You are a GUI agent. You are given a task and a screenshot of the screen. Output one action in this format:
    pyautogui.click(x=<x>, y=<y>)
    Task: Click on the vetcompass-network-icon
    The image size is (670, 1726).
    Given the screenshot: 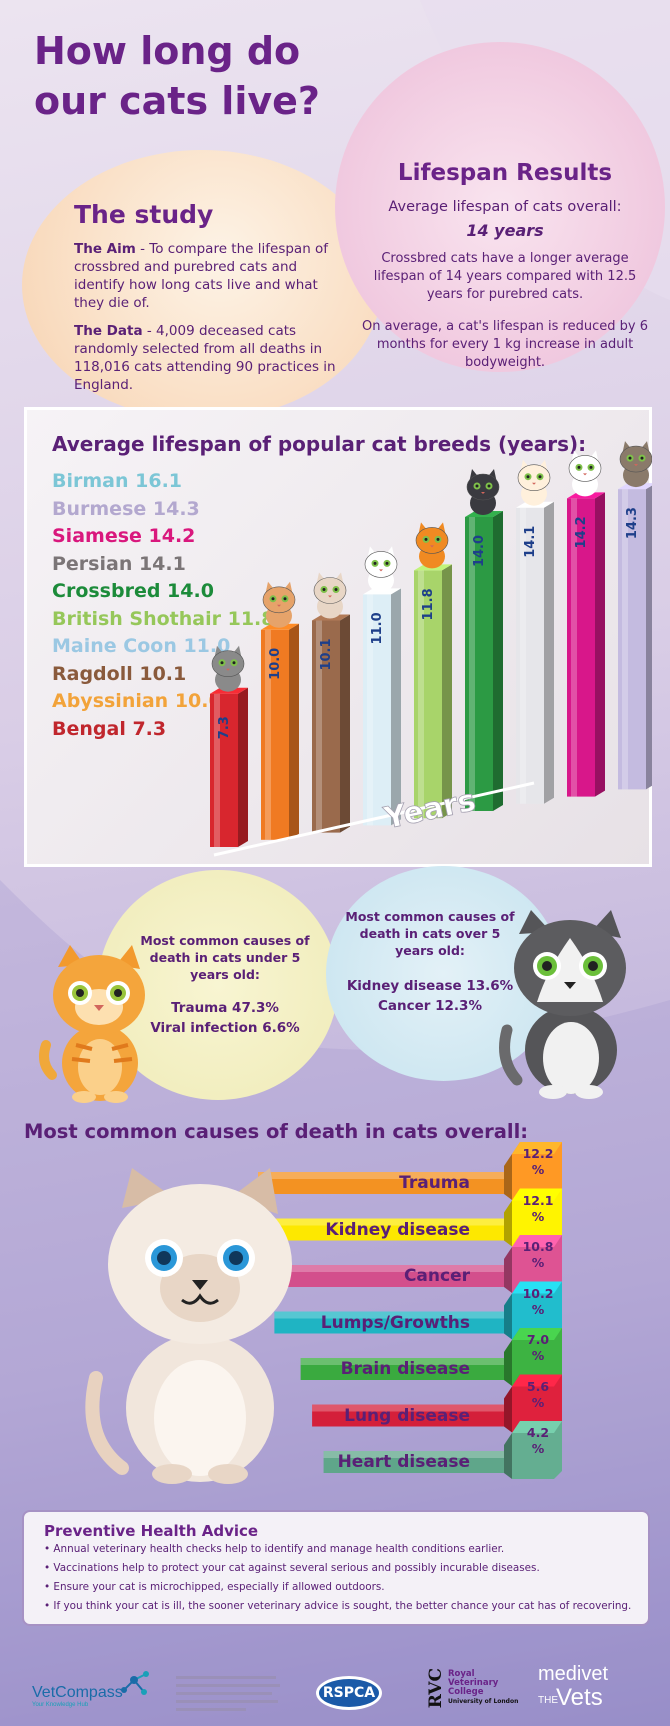 What is the action you would take?
    pyautogui.click(x=135, y=1683)
    